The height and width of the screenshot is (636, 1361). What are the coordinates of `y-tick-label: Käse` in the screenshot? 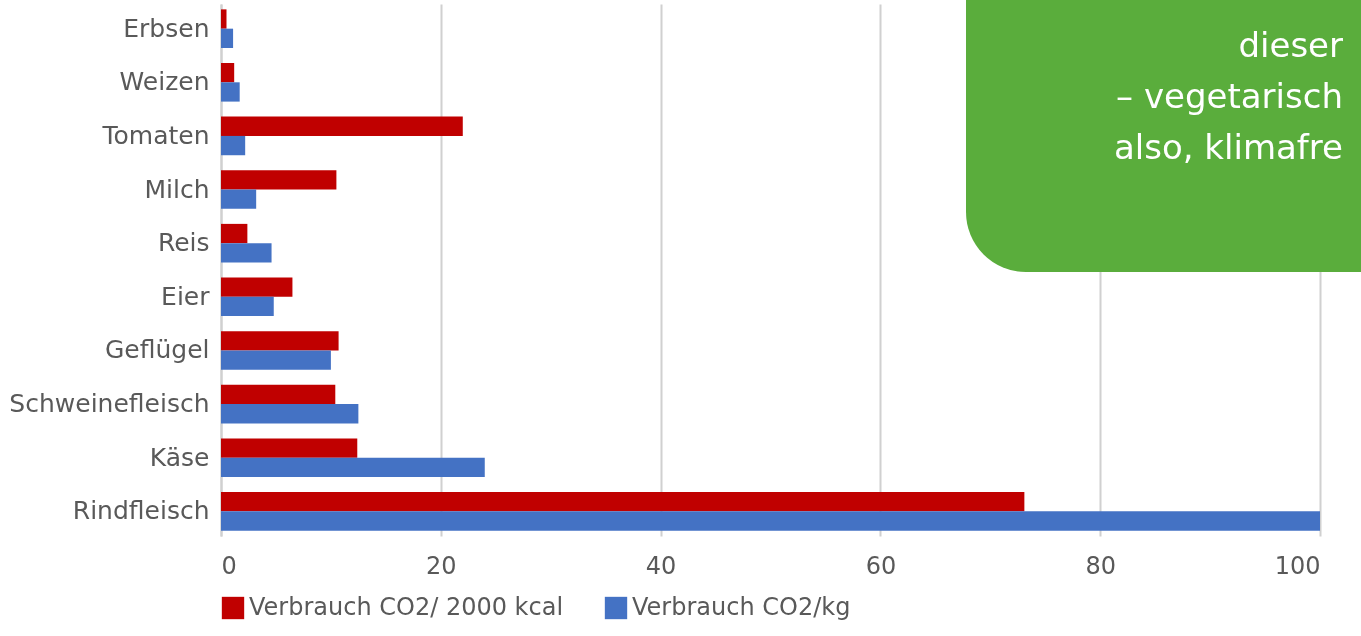 It's located at (179, 457).